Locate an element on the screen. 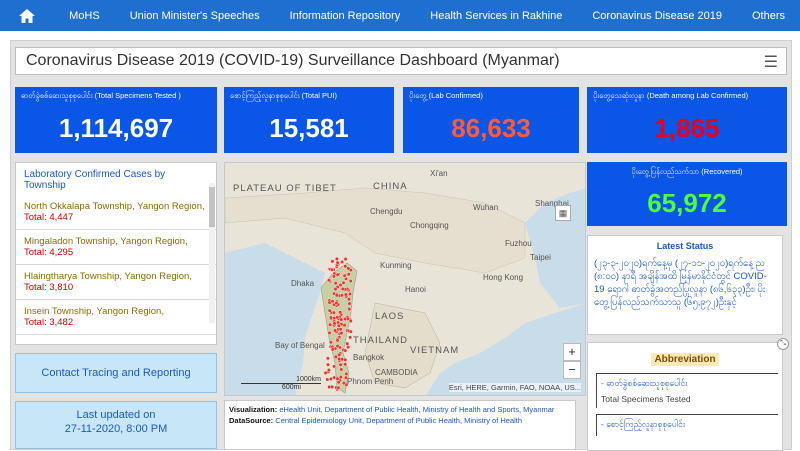 The width and height of the screenshot is (800, 451). home-button is located at coordinates (27, 15).